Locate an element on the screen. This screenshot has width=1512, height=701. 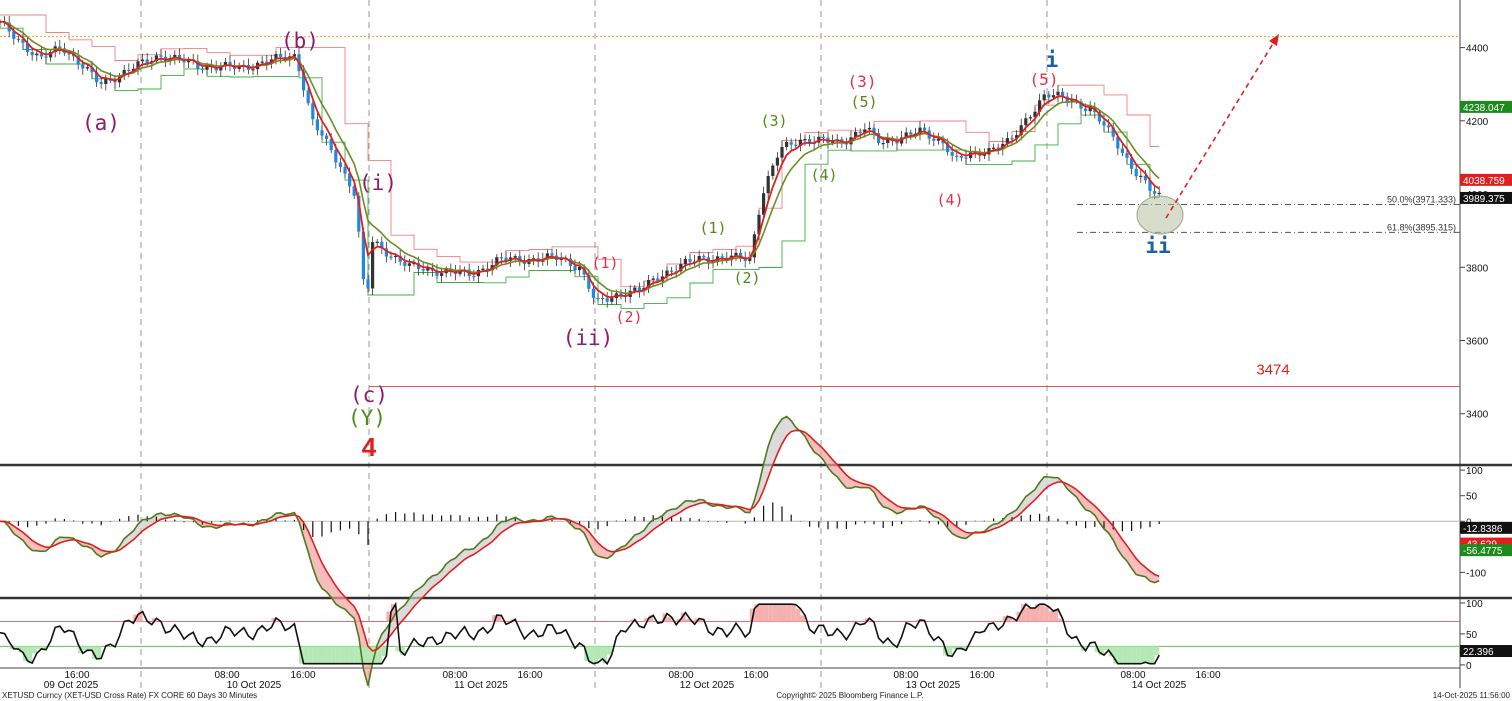
price-tag-label: 3989.375 is located at coordinates (1484, 199).